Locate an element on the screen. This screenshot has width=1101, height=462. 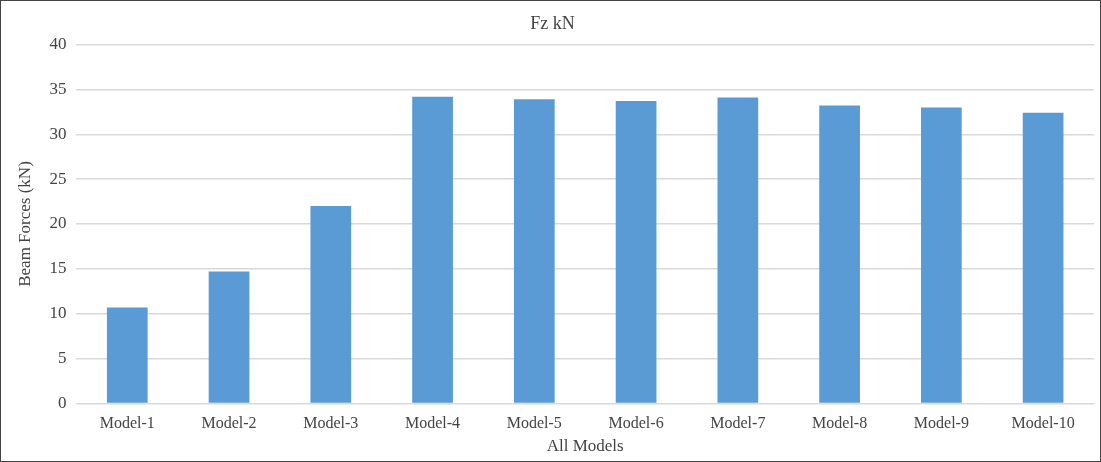
y-axis-title: Beam Forces (kN) is located at coordinates (24, 224).